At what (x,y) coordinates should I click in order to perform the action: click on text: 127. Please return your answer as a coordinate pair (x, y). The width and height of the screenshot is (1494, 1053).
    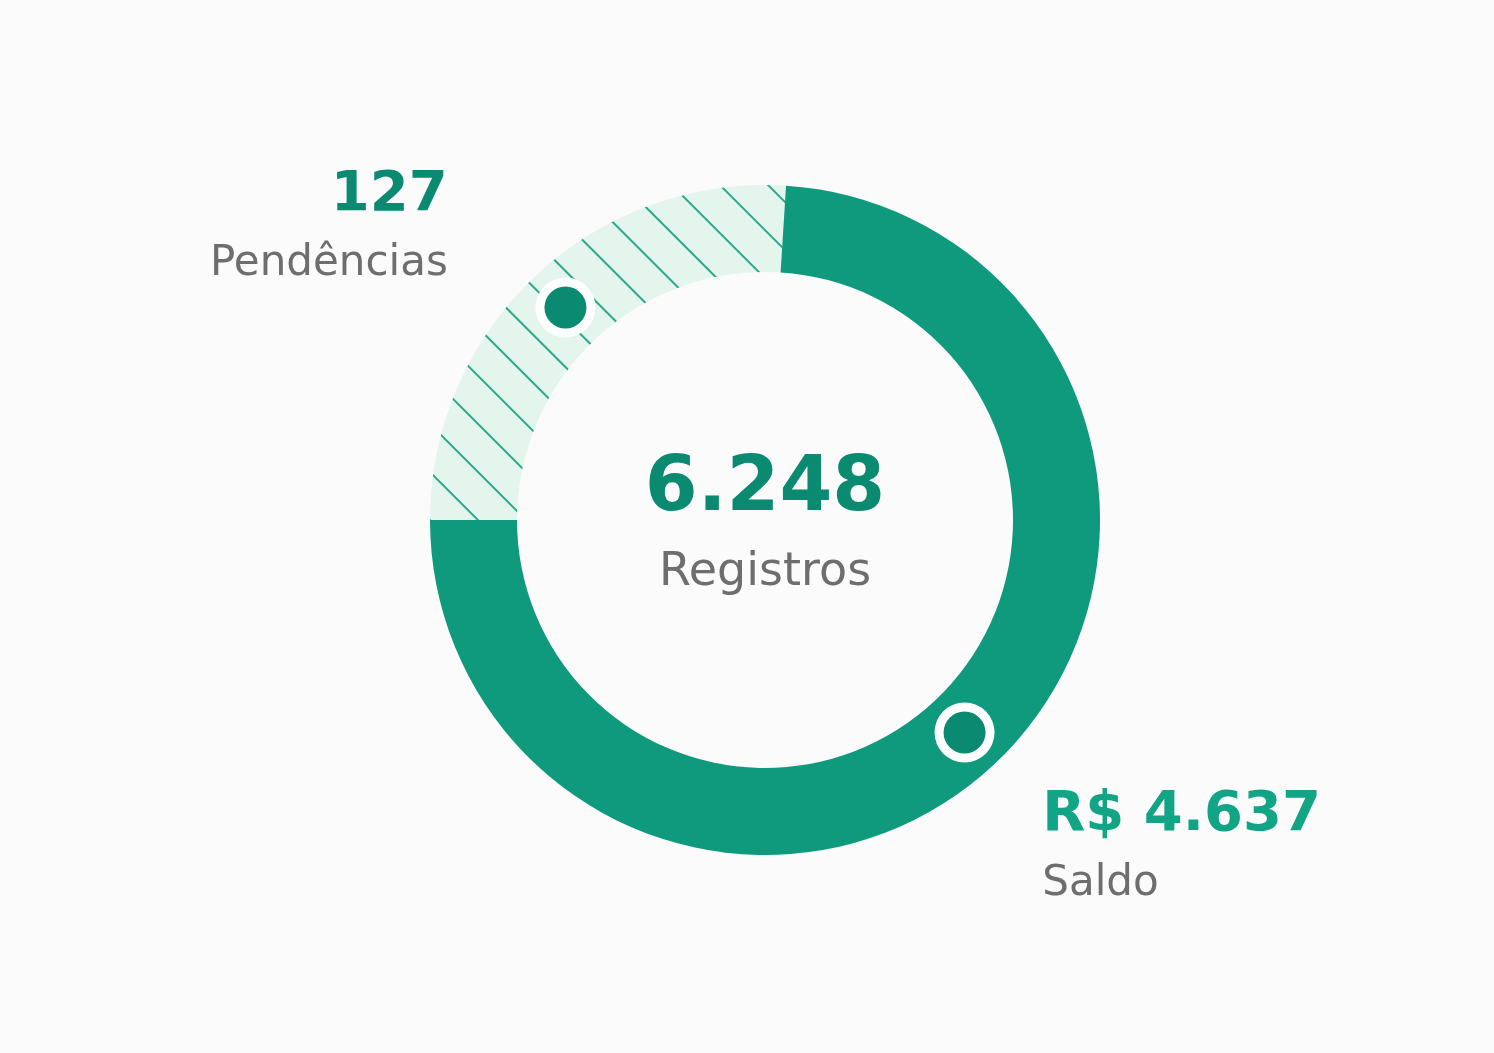
    Looking at the image, I should click on (389, 191).